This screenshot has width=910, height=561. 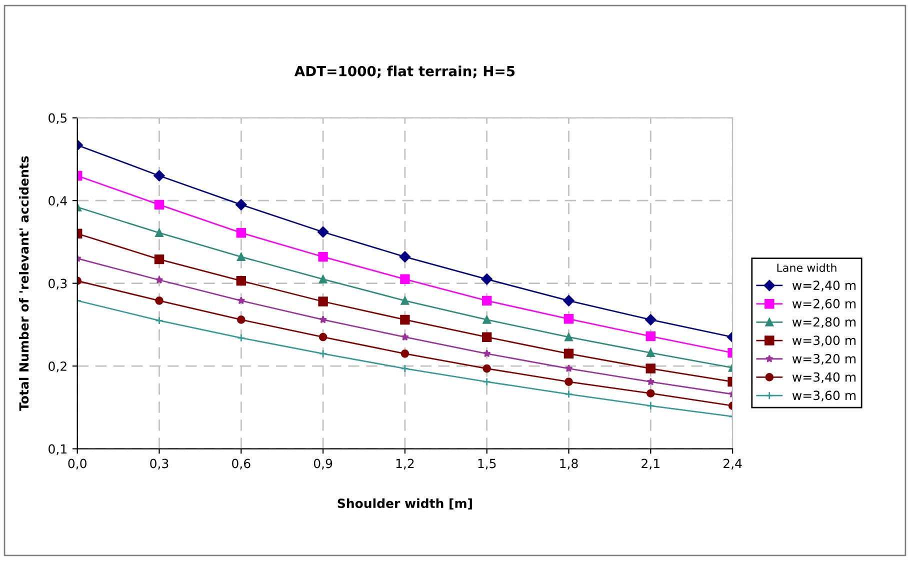 I want to click on y-tick-label: 0,1, so click(x=57, y=449).